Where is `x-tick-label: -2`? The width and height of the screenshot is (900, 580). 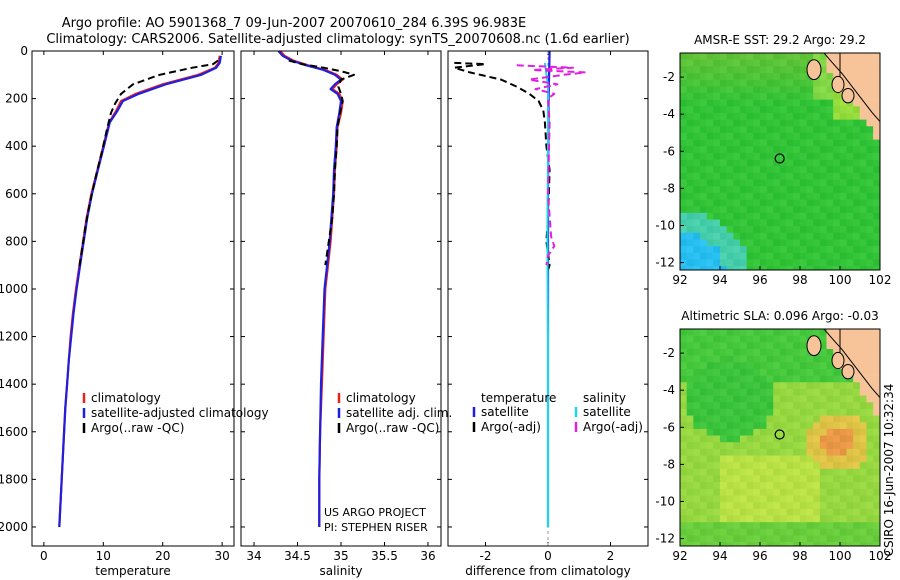
x-tick-label: -2 is located at coordinates (486, 556).